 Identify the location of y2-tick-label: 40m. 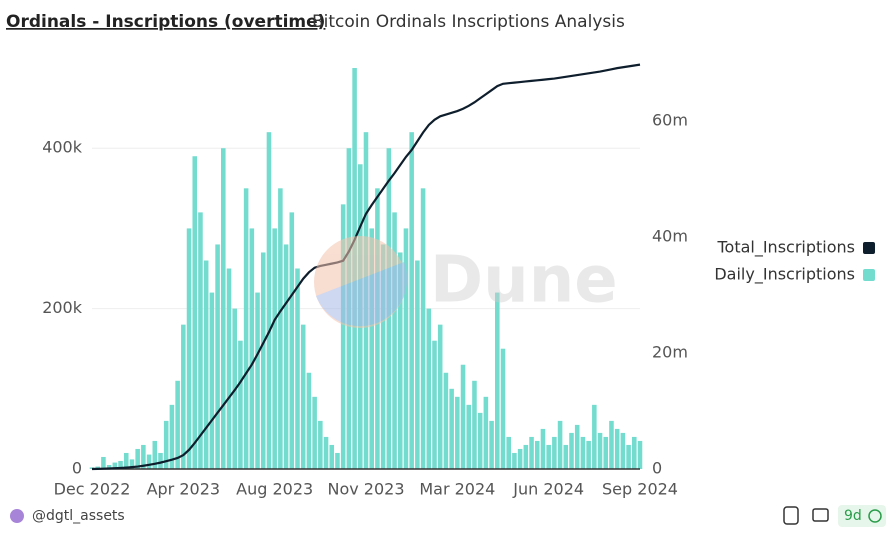
(670, 235).